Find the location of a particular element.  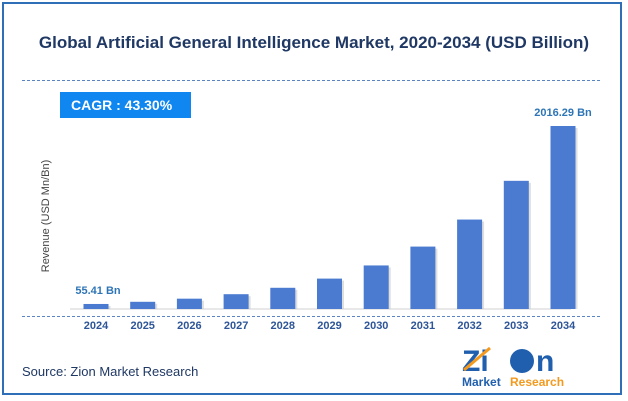

cagr-badge: CAGR : 43.30% is located at coordinates (125, 105).